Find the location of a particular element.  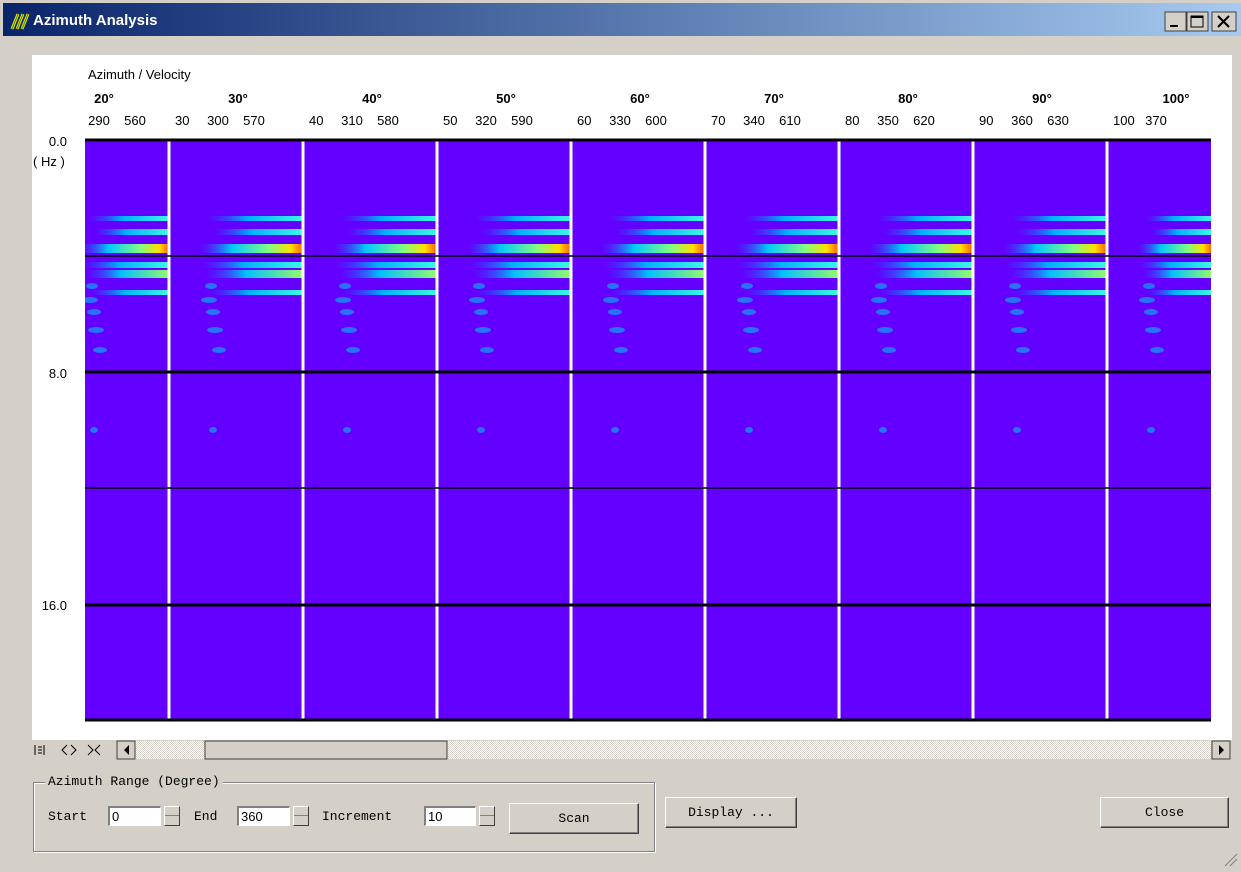

scroll-thumb is located at coordinates (326, 750).